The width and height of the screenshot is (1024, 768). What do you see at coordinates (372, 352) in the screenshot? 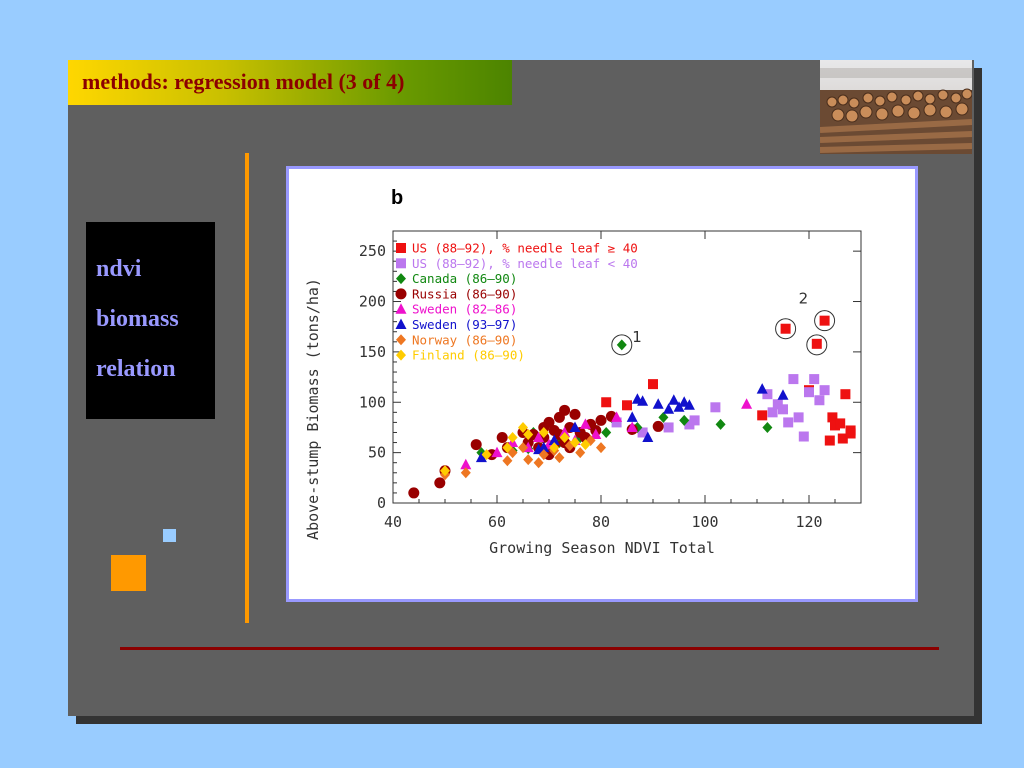
I see `y-tick-label: 150` at bounding box center [372, 352].